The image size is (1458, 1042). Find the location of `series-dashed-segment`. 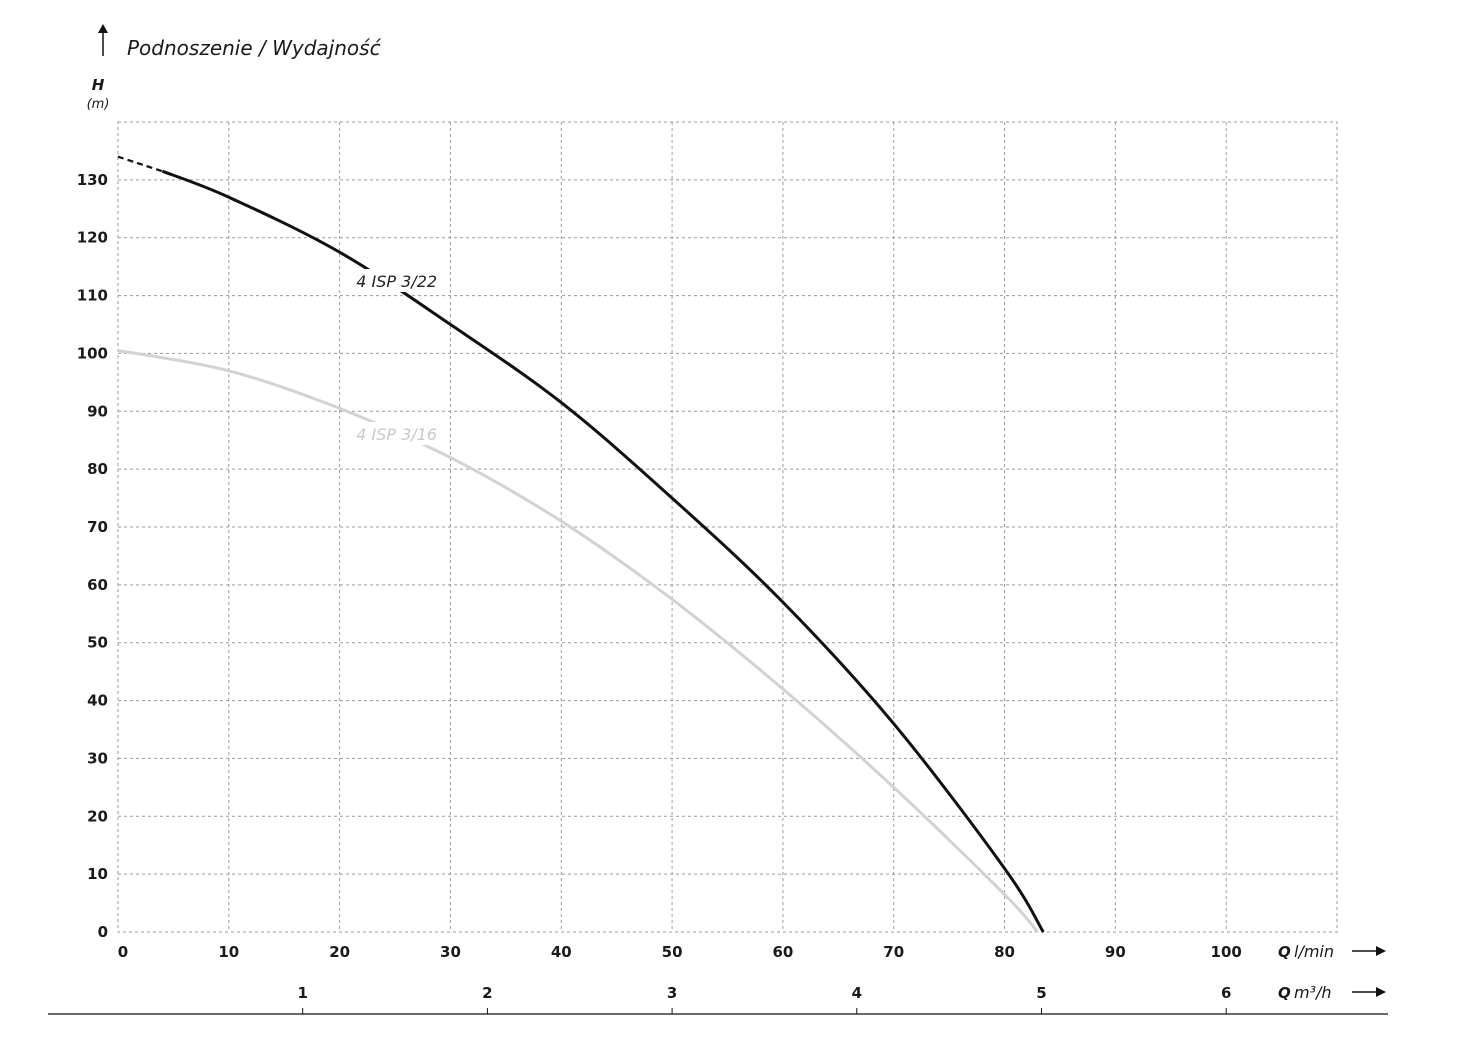

series-dashed-segment is located at coordinates (140, 164).